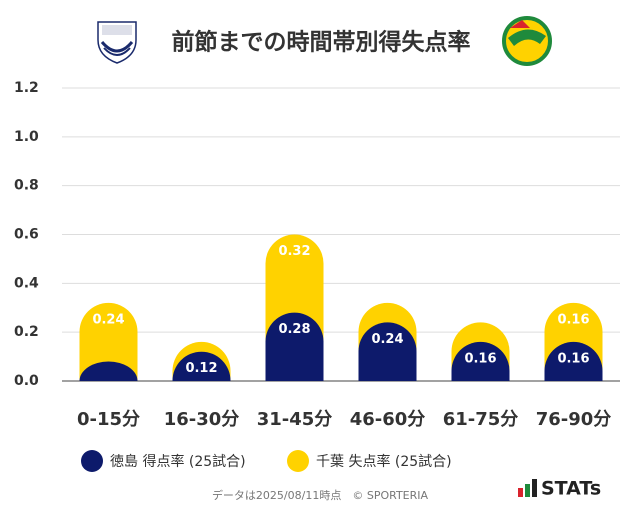  Describe the element at coordinates (388, 419) in the screenshot. I see `x-tick-label: 46-60分` at that location.